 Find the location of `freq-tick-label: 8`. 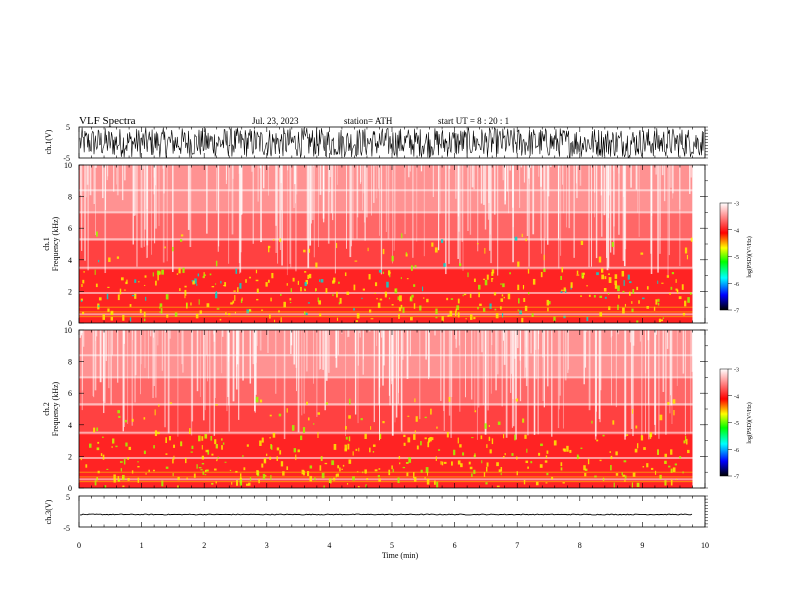

freq-tick-label: 8 is located at coordinates (70, 197).